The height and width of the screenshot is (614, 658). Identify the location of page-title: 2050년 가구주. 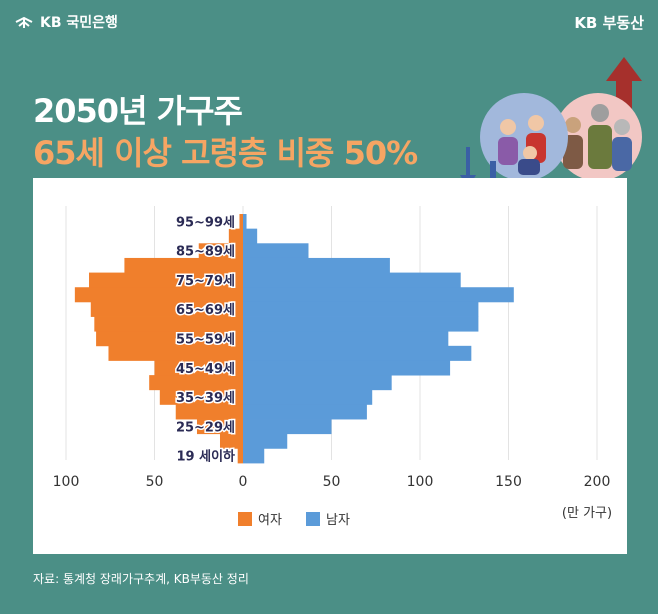
(138, 111).